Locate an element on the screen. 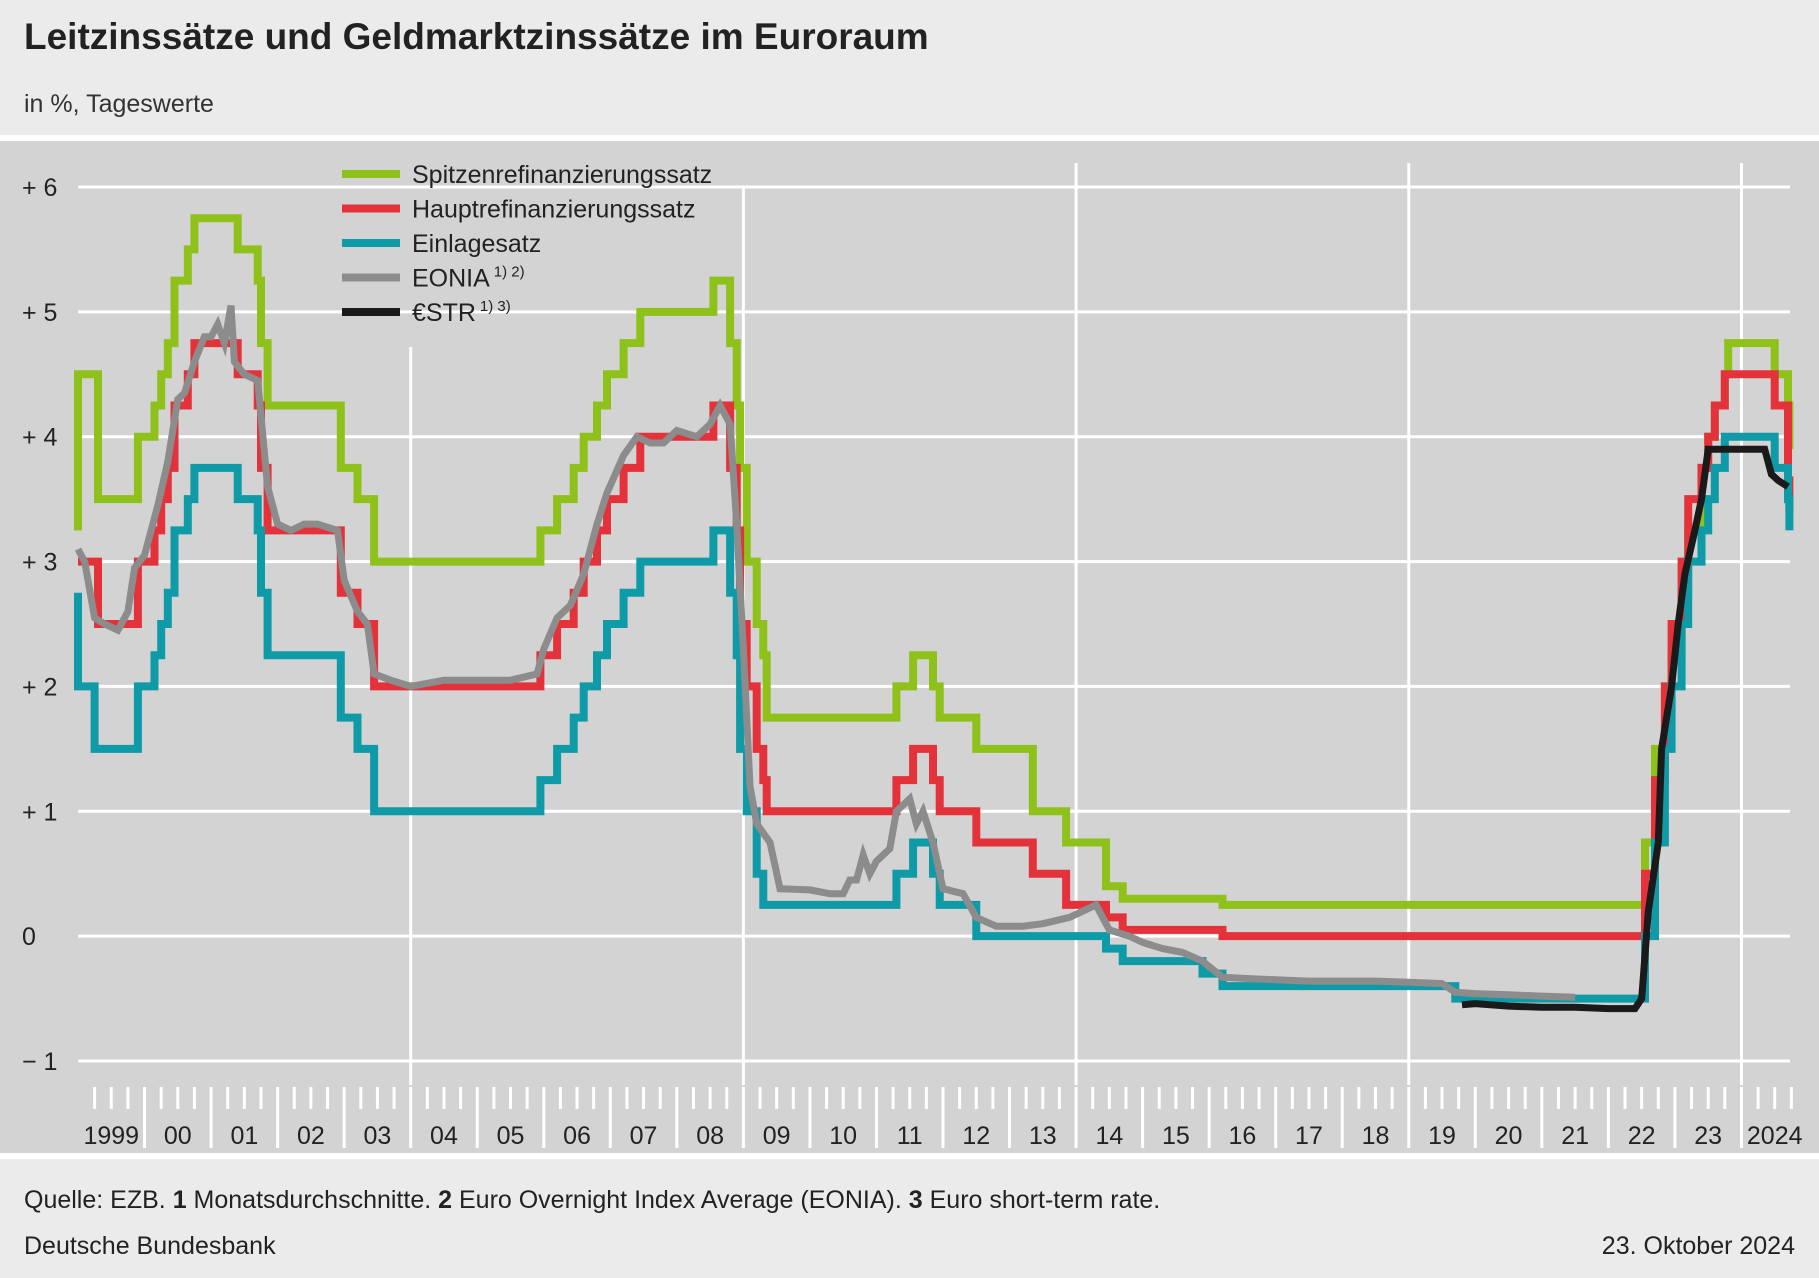  x-tick-label-21: 21 is located at coordinates (1575, 1136).